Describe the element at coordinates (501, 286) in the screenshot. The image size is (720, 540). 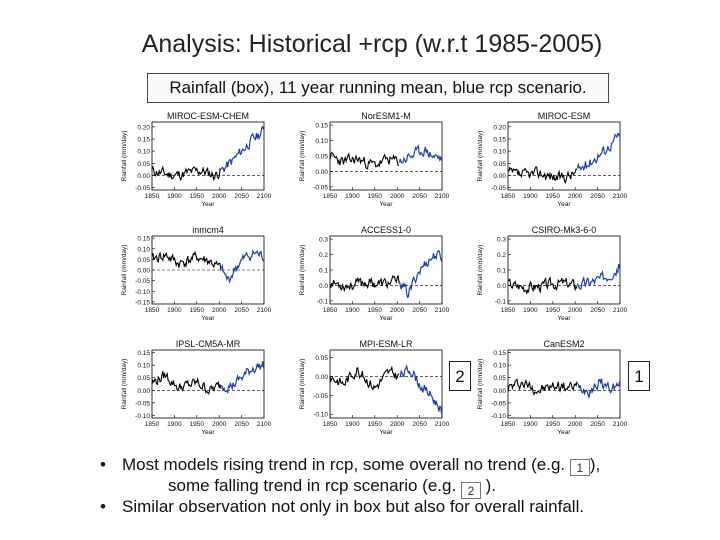
I see `y-tick-label: 0.0` at that location.